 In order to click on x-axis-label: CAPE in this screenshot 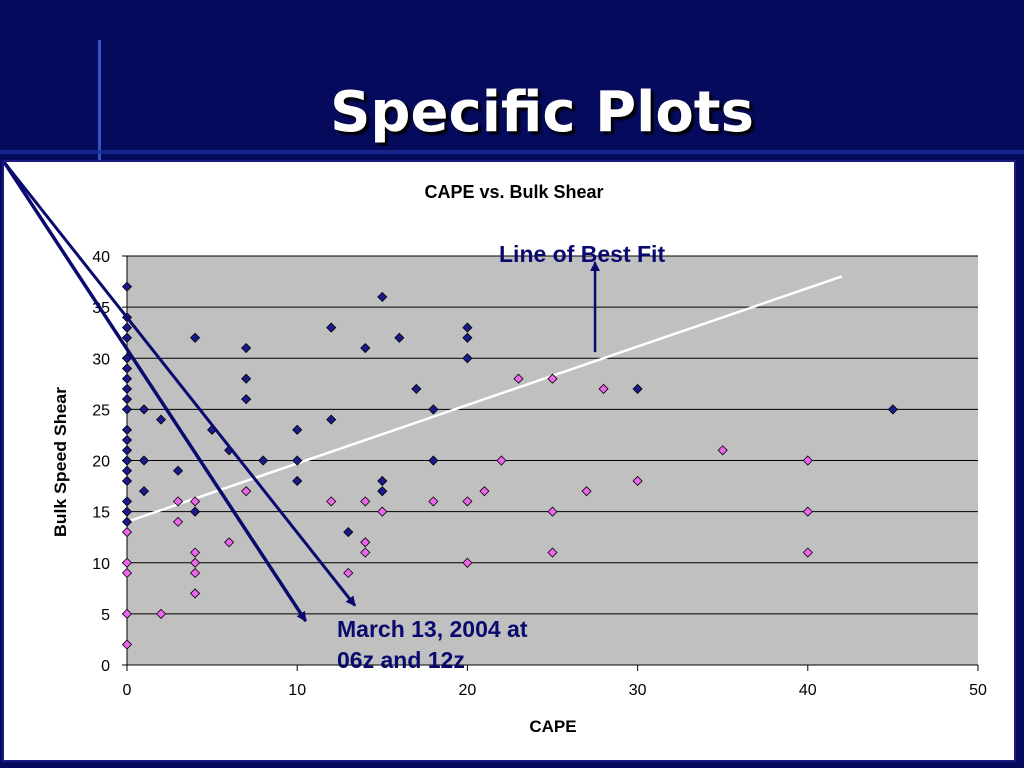, I will do `click(552, 726)`.